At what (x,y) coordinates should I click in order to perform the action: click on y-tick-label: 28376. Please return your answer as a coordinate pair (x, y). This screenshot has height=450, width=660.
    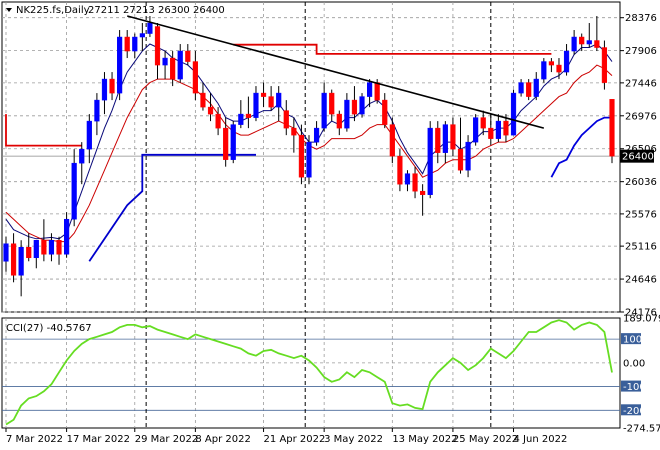
    Looking at the image, I should click on (641, 18).